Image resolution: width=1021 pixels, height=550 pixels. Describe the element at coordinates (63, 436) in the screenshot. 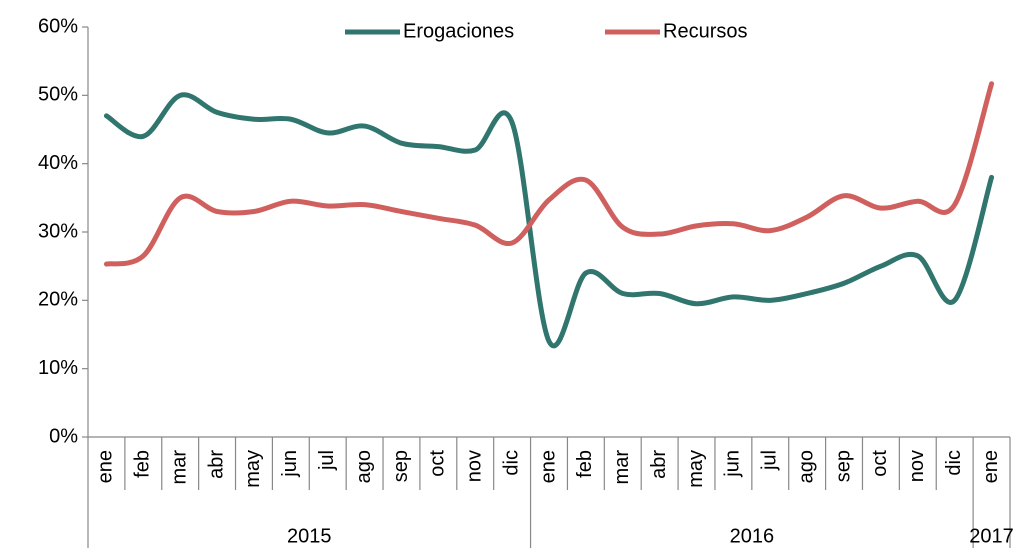

I see `y-tick-label: 0%` at that location.